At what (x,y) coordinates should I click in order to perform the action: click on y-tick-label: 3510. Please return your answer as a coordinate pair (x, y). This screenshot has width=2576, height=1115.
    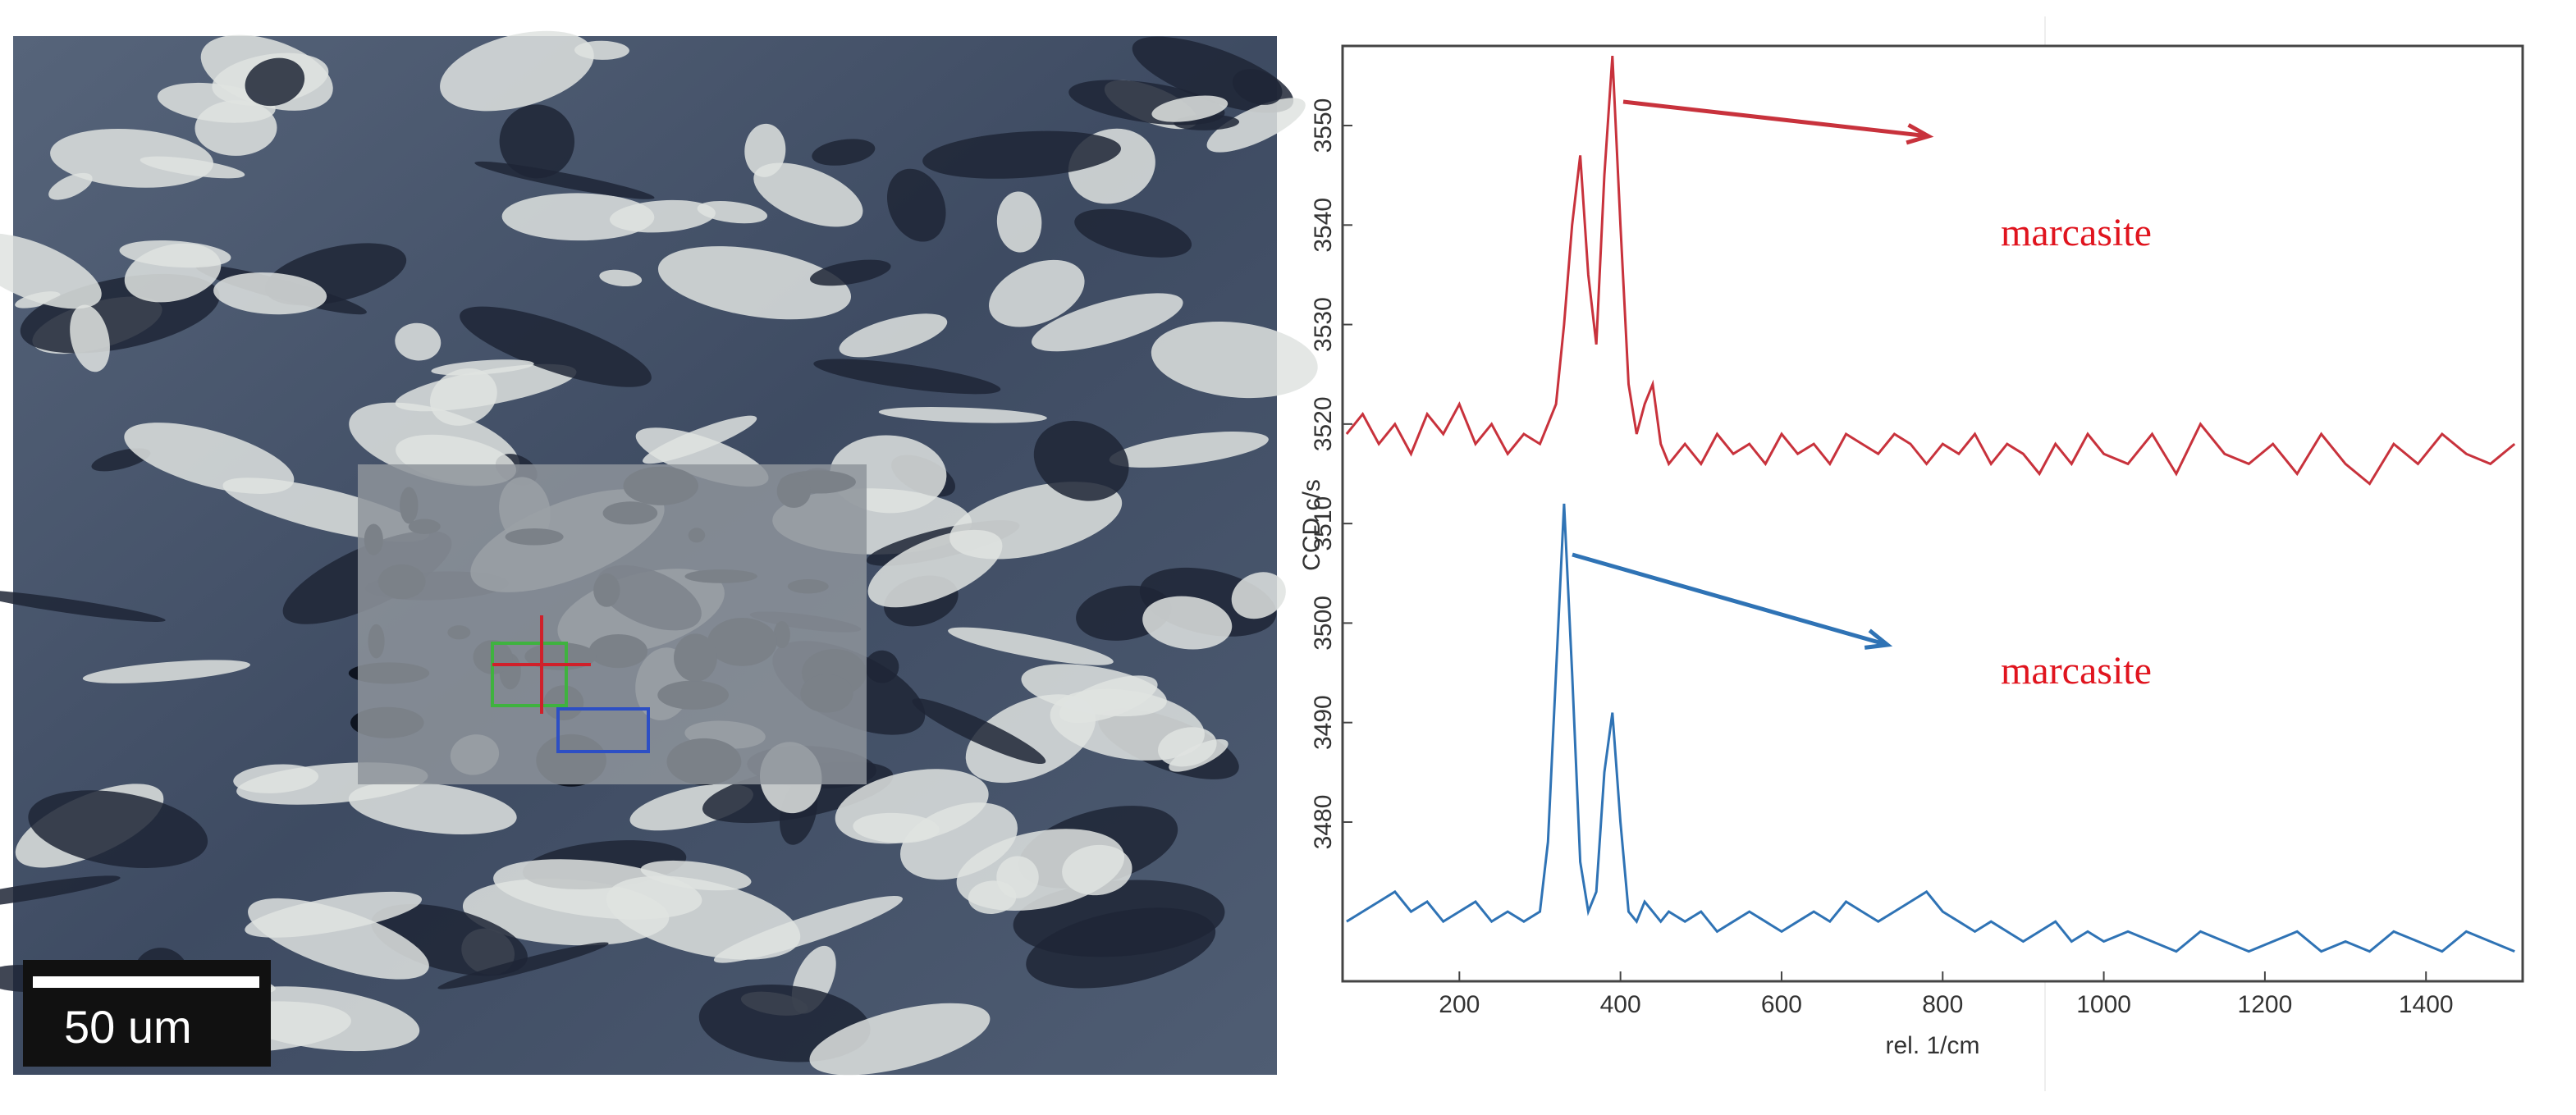
    Looking at the image, I should click on (1323, 524).